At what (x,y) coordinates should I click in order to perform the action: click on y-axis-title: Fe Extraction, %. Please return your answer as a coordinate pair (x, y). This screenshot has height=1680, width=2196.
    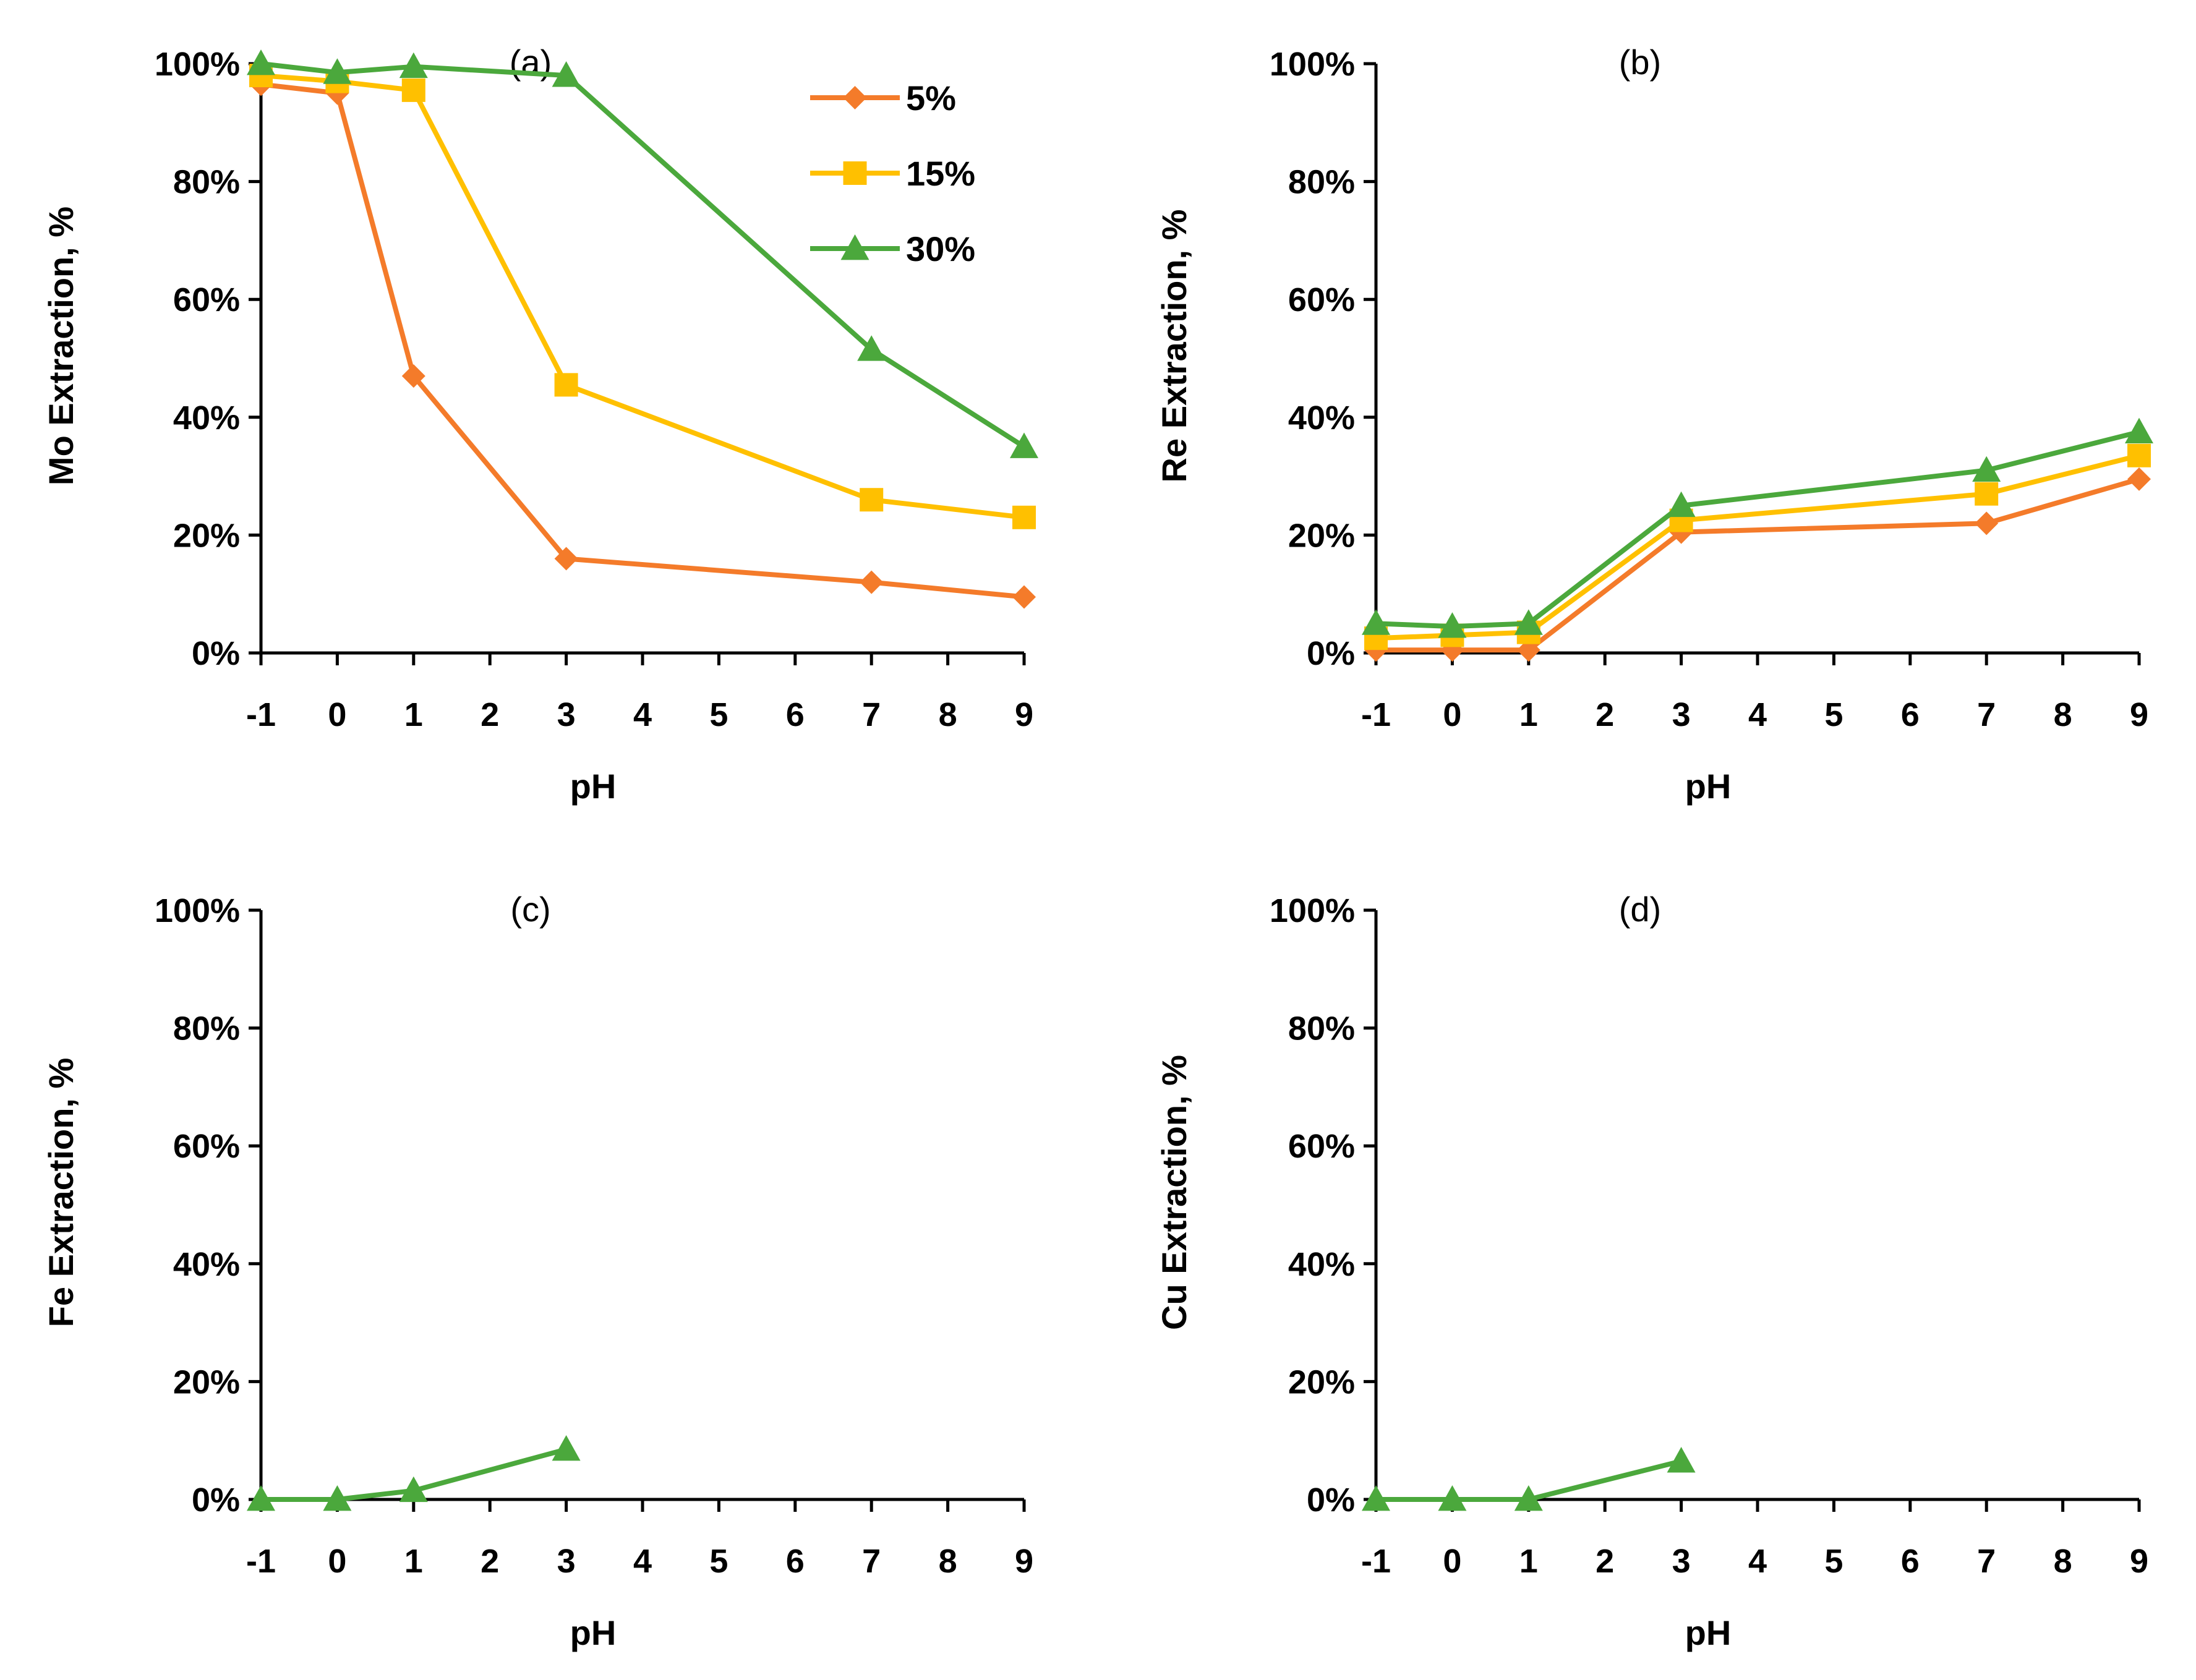
    Looking at the image, I should click on (60, 1193).